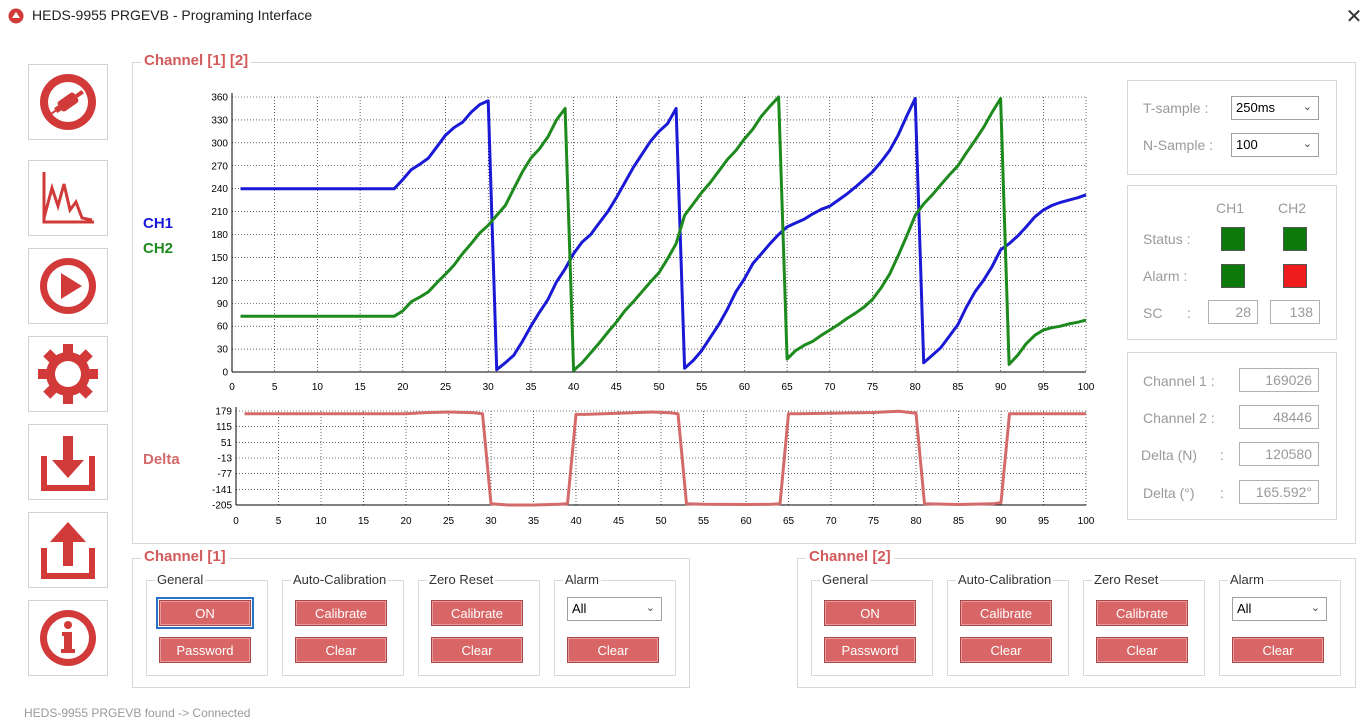  I want to click on delta-chart-y-tick-label: -205, so click(222, 506).